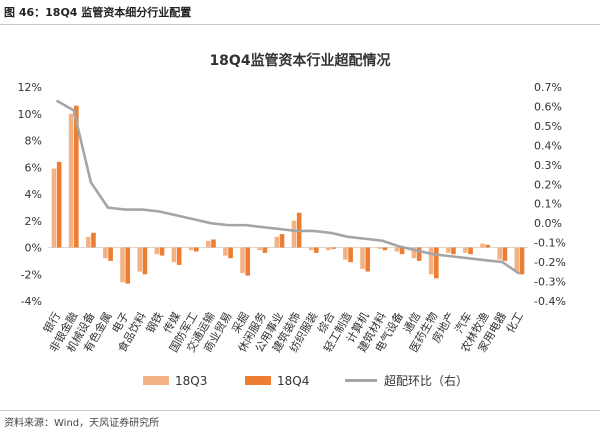 This screenshot has width=600, height=440. What do you see at coordinates (548, 204) in the screenshot?
I see `y-right-tick-label: 0.1%` at bounding box center [548, 204].